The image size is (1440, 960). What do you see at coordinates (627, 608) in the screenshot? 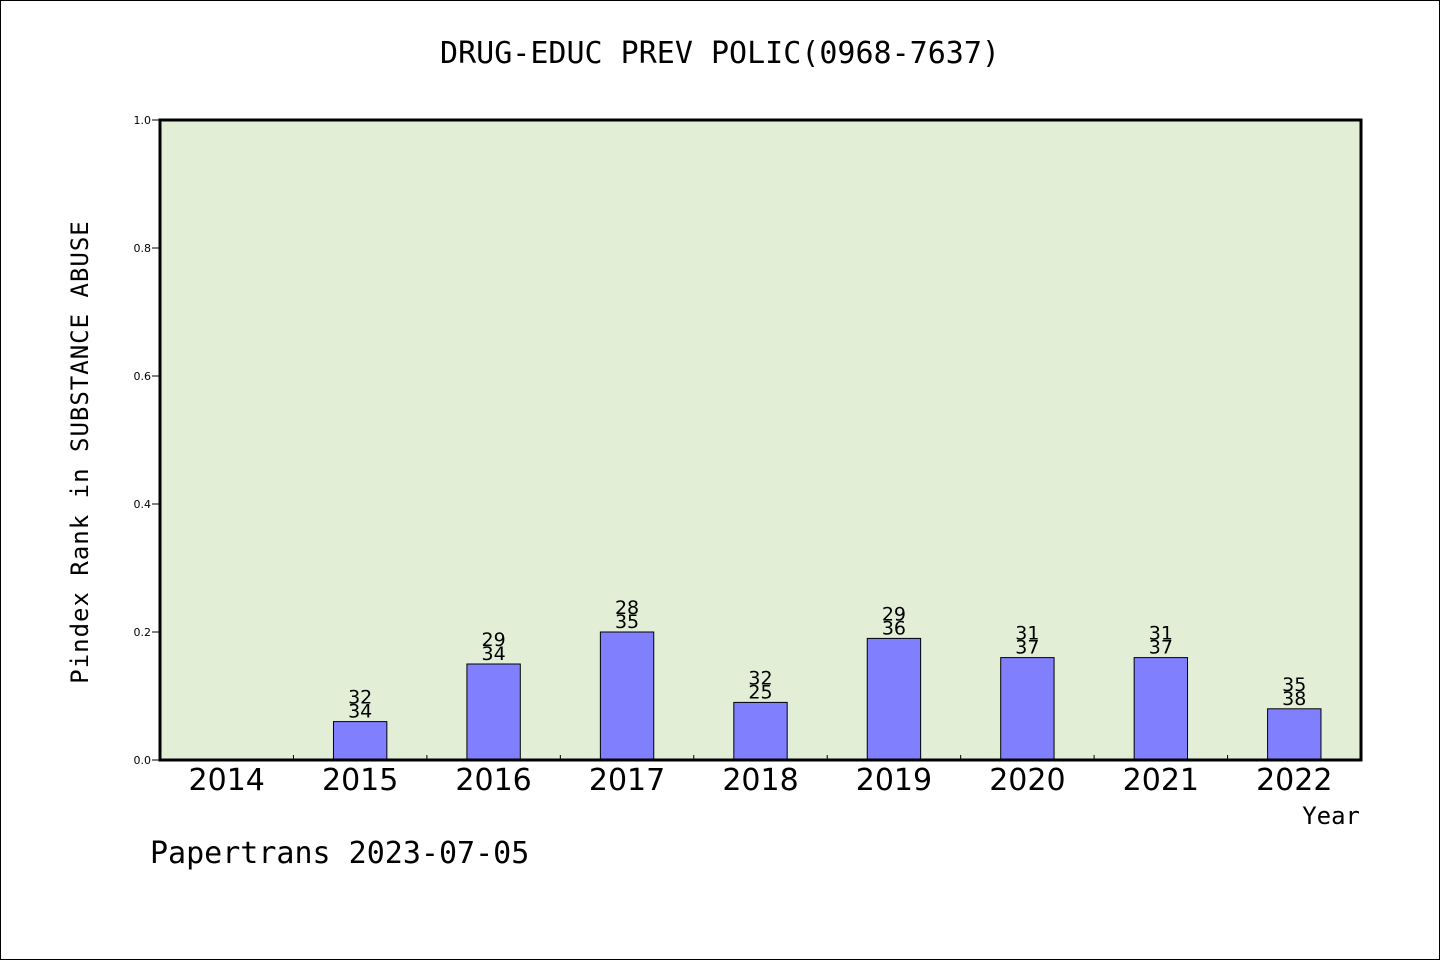
I see `data-label-top: 28` at bounding box center [627, 608].